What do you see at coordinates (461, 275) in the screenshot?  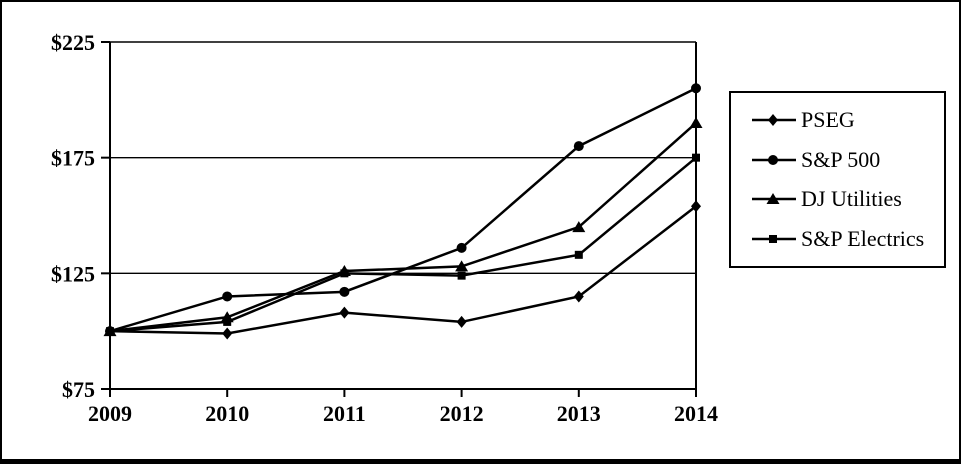 I see `s-p-electrics-marker-2012` at bounding box center [461, 275].